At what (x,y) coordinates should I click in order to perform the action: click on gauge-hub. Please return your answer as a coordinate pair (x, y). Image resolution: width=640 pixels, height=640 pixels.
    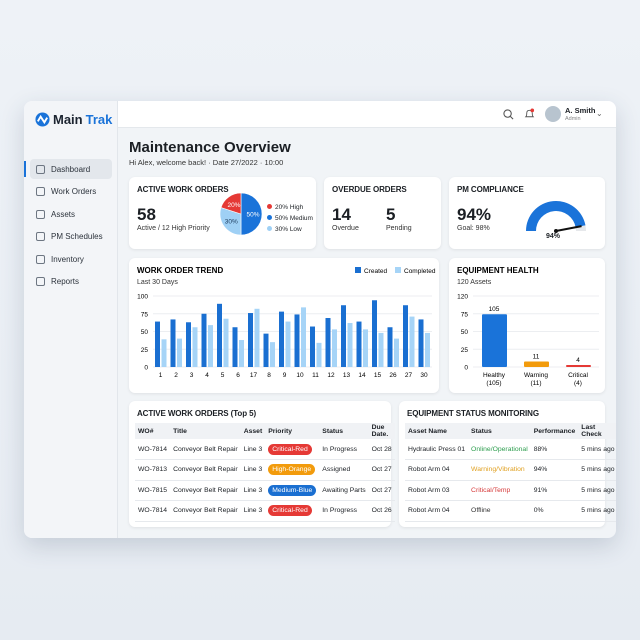
    Looking at the image, I should click on (556, 231).